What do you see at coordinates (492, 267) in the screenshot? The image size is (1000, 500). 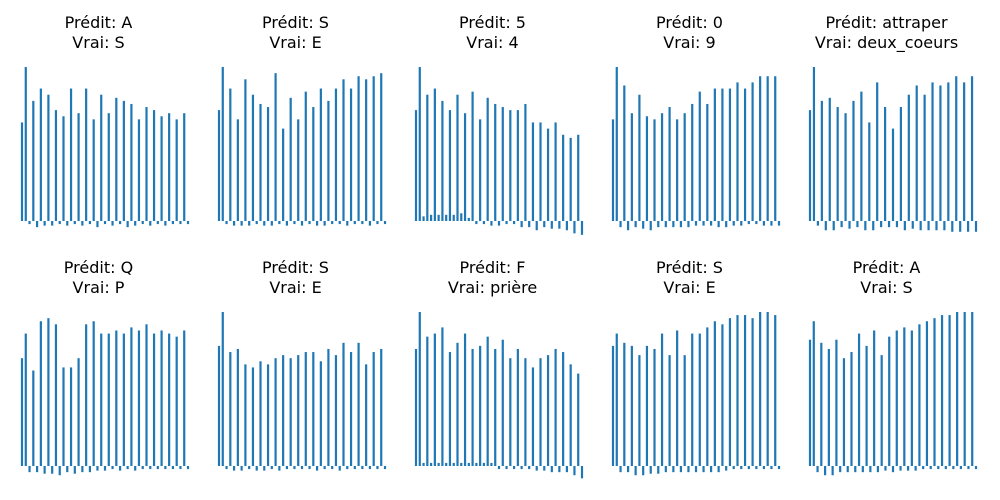 I see `predicted-label: Prédit: F` at bounding box center [492, 267].